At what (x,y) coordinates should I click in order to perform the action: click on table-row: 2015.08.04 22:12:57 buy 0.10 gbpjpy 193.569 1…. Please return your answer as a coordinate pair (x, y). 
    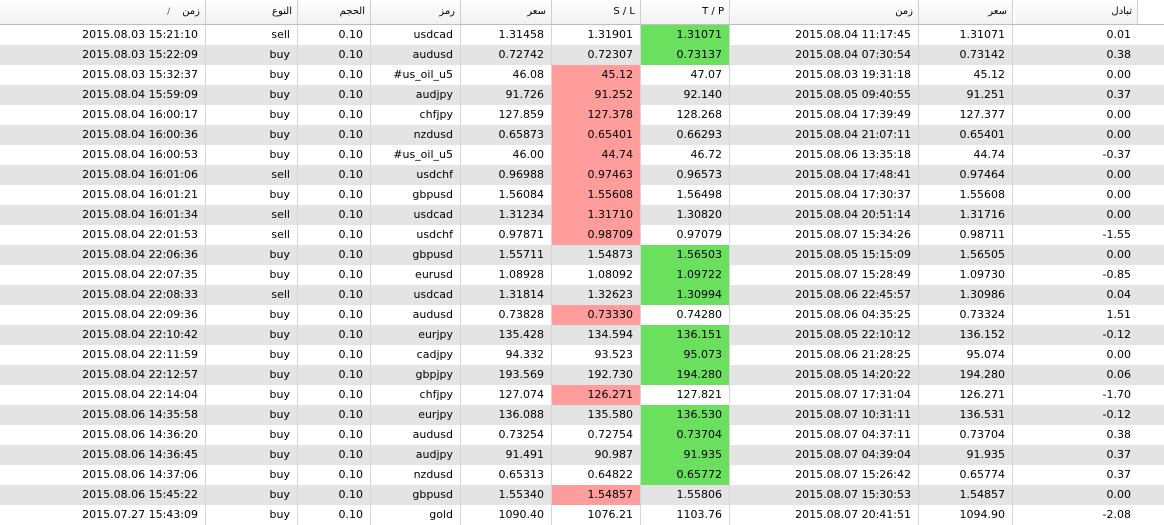
    Looking at the image, I should click on (582, 375).